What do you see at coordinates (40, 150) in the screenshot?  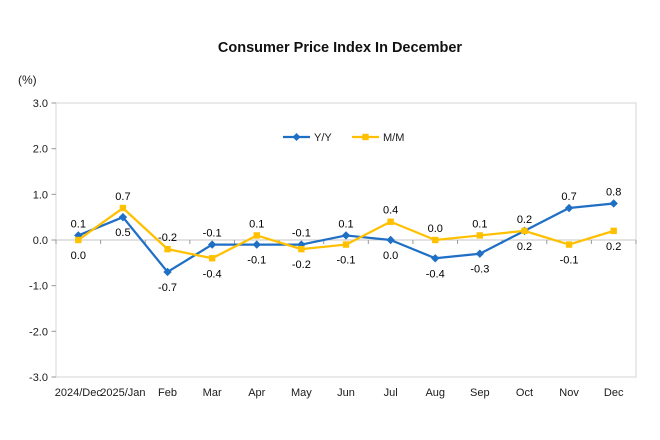 I see `y-tick-label: 2.0` at bounding box center [40, 150].